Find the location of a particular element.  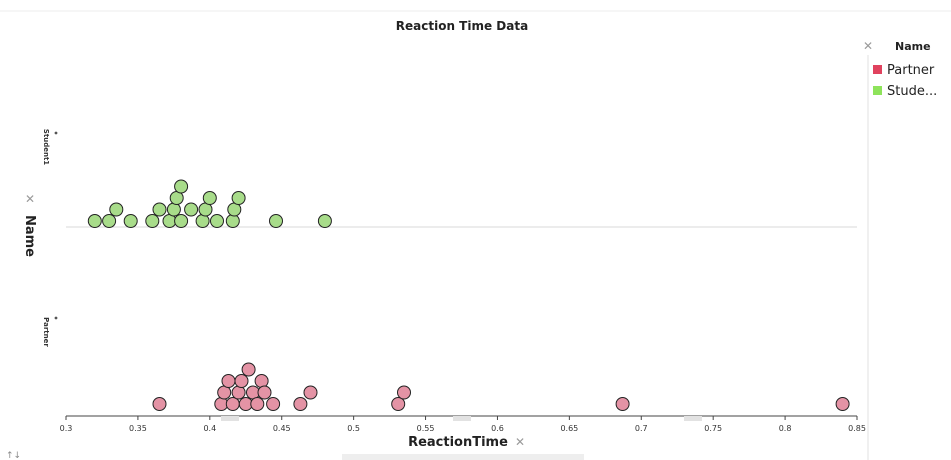

sort-order-icon: ↑↓ is located at coordinates (13, 455).